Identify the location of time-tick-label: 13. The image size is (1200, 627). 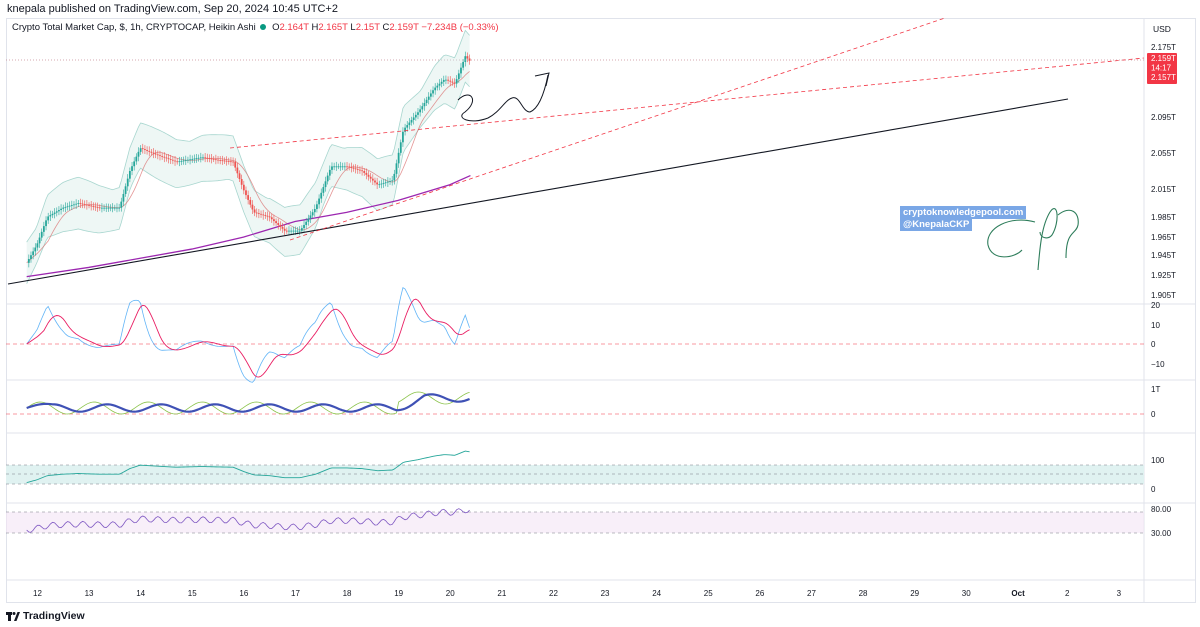
(89, 593).